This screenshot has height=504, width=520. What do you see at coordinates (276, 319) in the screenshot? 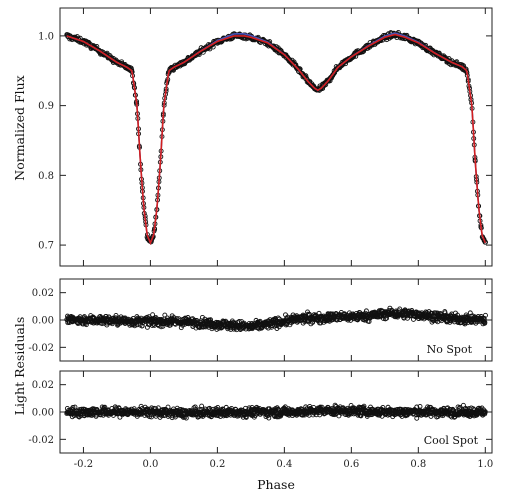
I see `residual-points-no-spot` at bounding box center [276, 319].